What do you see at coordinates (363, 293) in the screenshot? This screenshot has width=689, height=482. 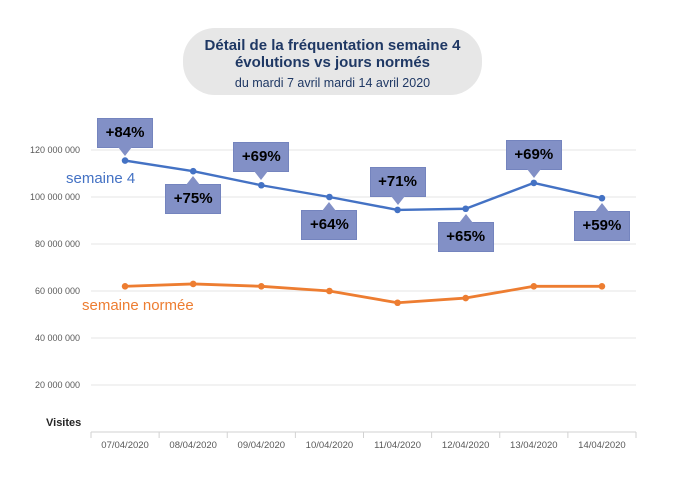 I see `series-line-semaine-normee` at bounding box center [363, 293].